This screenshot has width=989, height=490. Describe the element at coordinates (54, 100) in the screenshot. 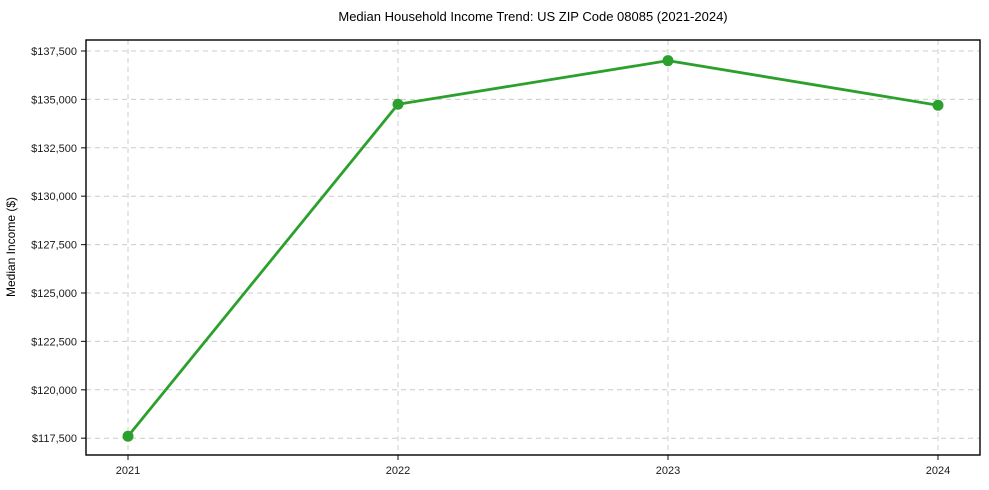

I see `y-tick-label: $135,000` at that location.